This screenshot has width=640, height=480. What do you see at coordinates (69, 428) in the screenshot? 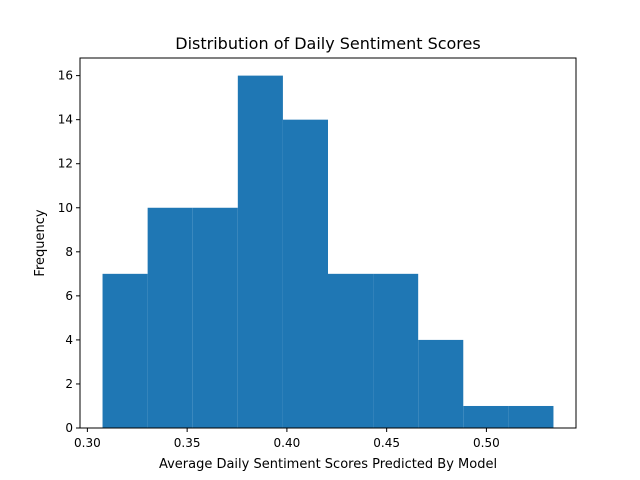
I see `y-tick-label: 0` at bounding box center [69, 428].